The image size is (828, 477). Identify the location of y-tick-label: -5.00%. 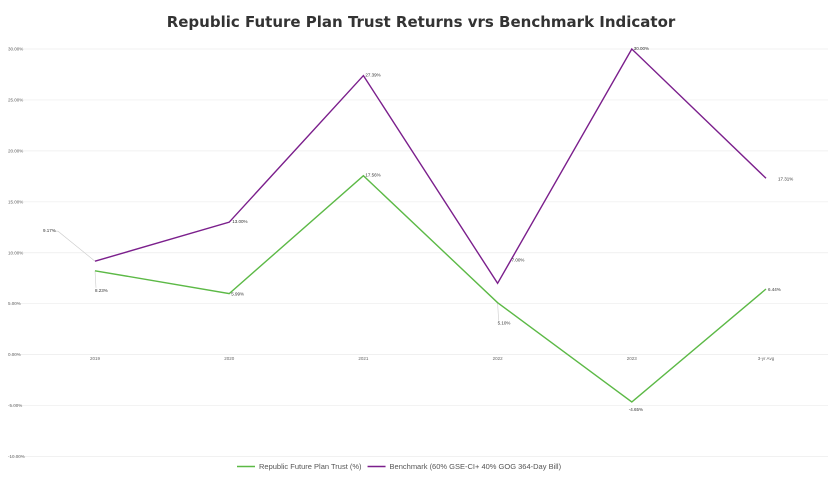
(15, 405).